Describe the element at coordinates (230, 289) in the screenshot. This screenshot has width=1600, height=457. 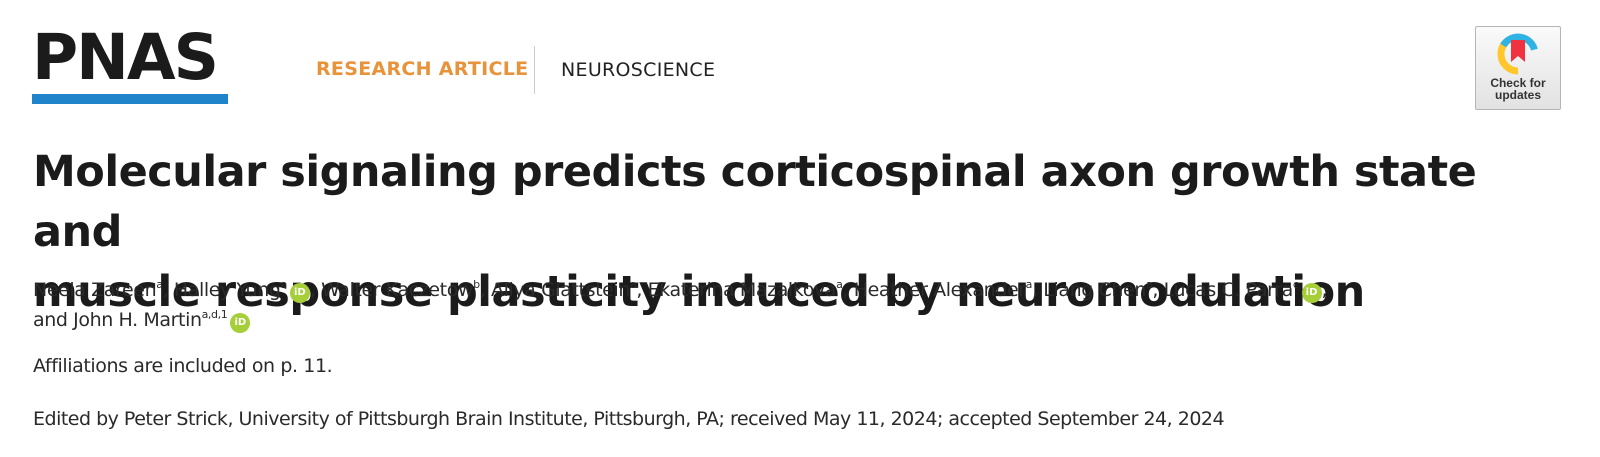
I see `author: Halley Yunga` at that location.